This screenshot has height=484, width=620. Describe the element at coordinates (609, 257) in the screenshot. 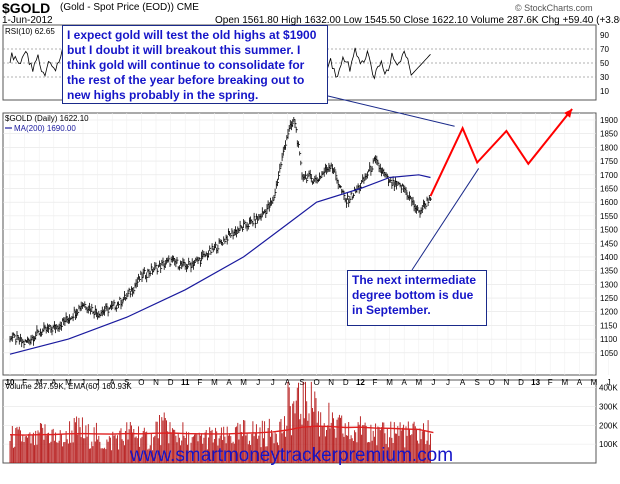

I see `price-tick-label: 1400` at that location.